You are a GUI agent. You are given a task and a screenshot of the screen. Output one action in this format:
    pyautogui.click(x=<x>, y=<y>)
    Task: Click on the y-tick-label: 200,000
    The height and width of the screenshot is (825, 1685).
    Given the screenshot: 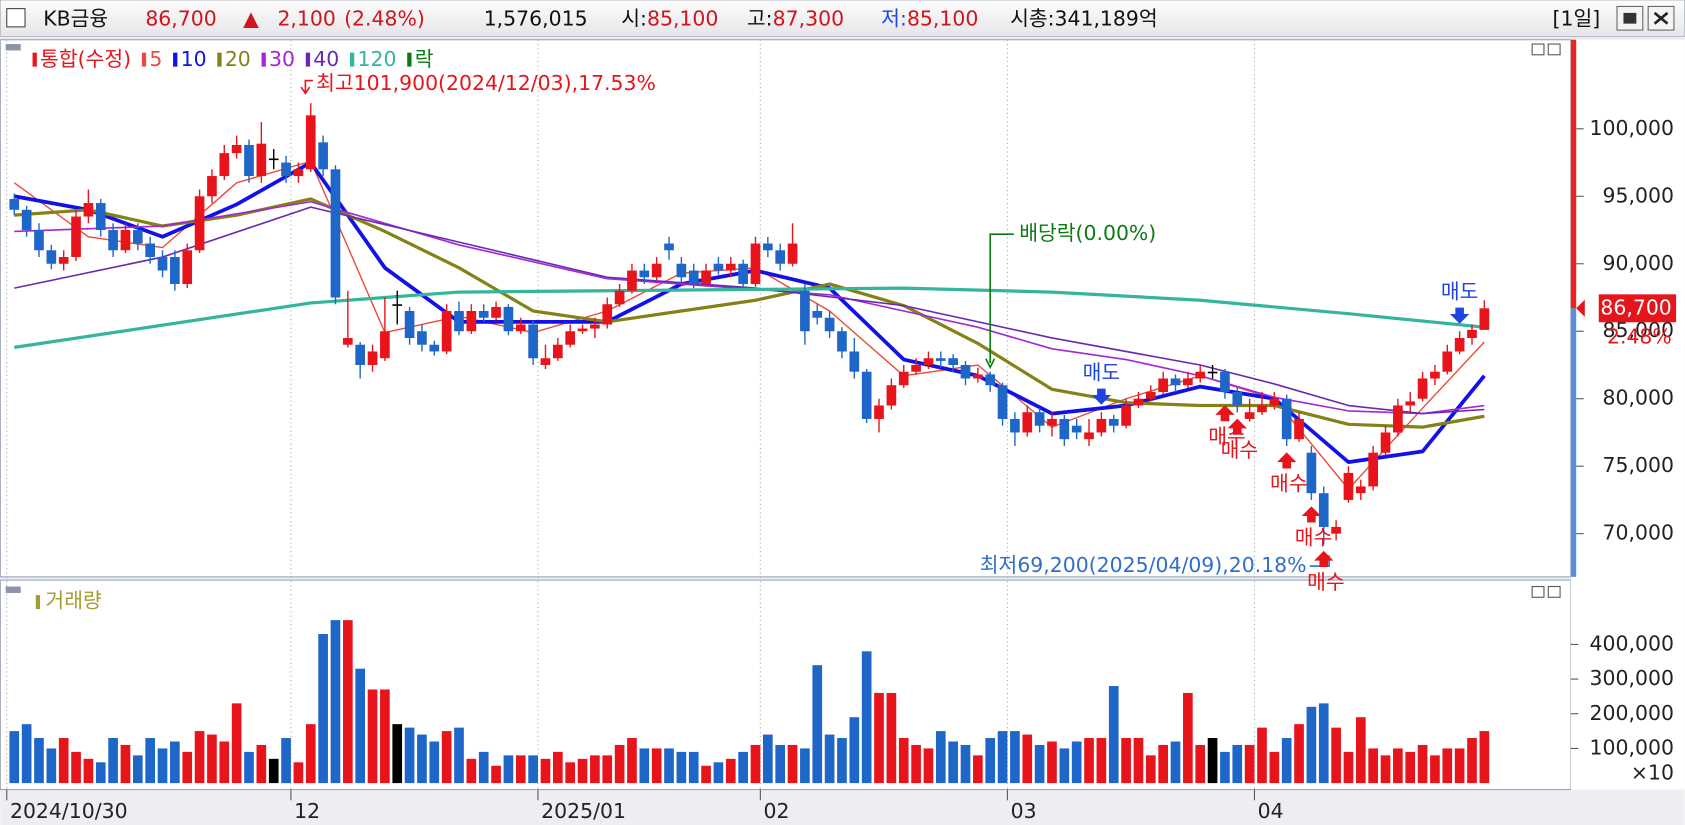 What is the action you would take?
    pyautogui.click(x=1632, y=713)
    